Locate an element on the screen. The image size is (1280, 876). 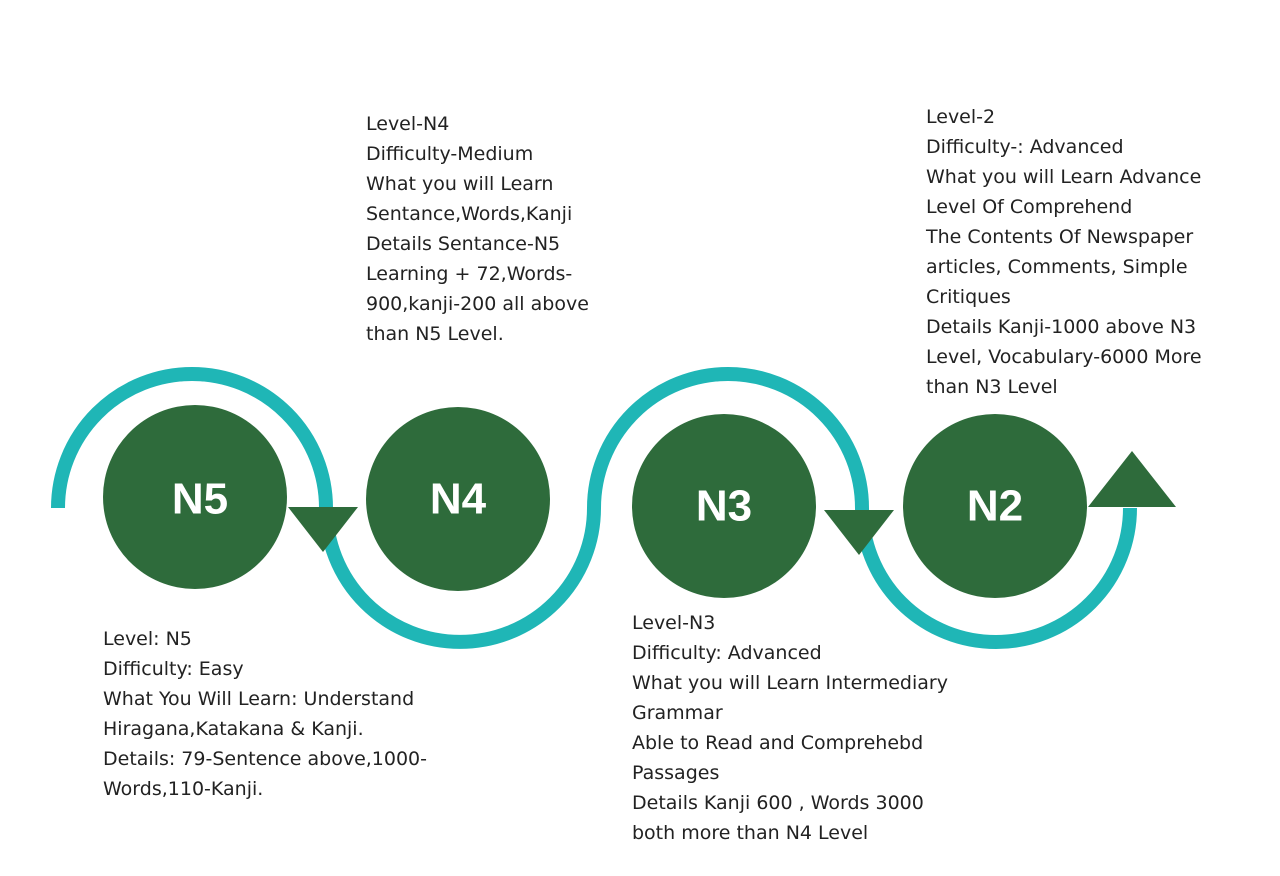
level-node-n4: N4 is located at coordinates (458, 499).